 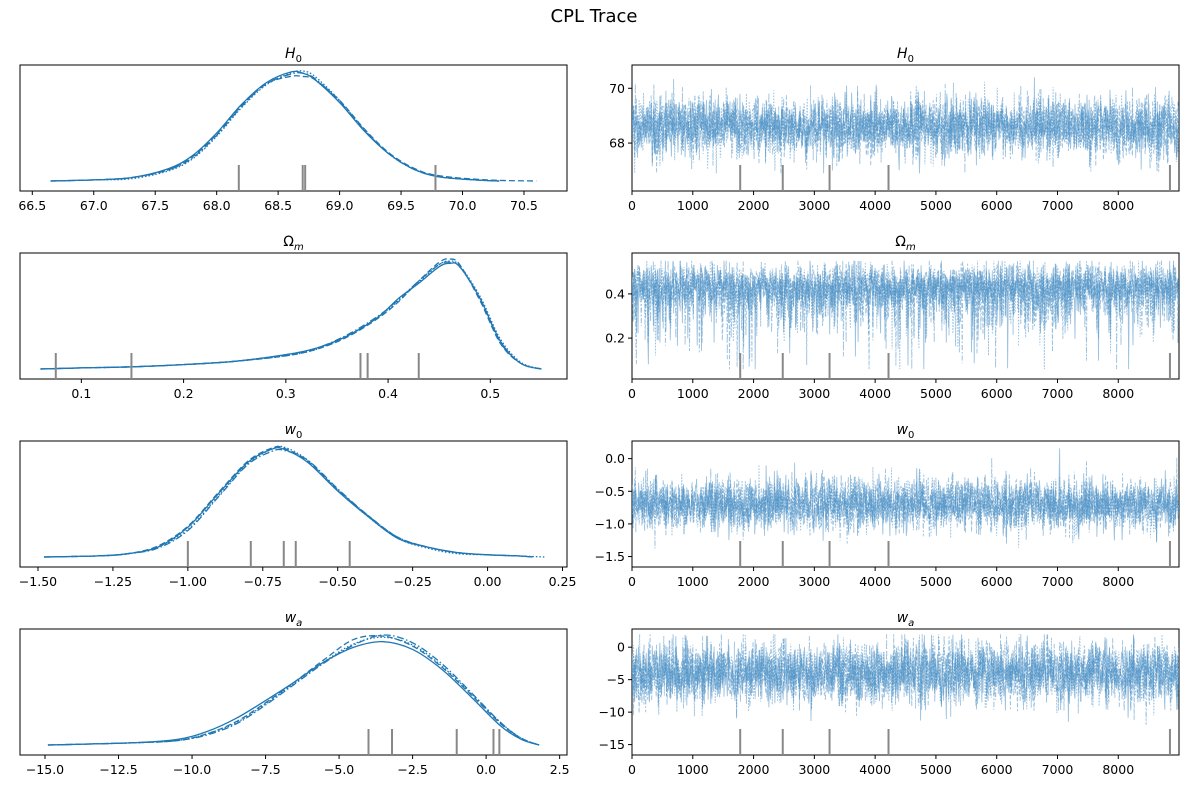 I want to click on subplot-5: −1.50 −1.25 −1.00 −0.75 −0.50 −0.25 0.00 0.25, so click(x=297, y=514).